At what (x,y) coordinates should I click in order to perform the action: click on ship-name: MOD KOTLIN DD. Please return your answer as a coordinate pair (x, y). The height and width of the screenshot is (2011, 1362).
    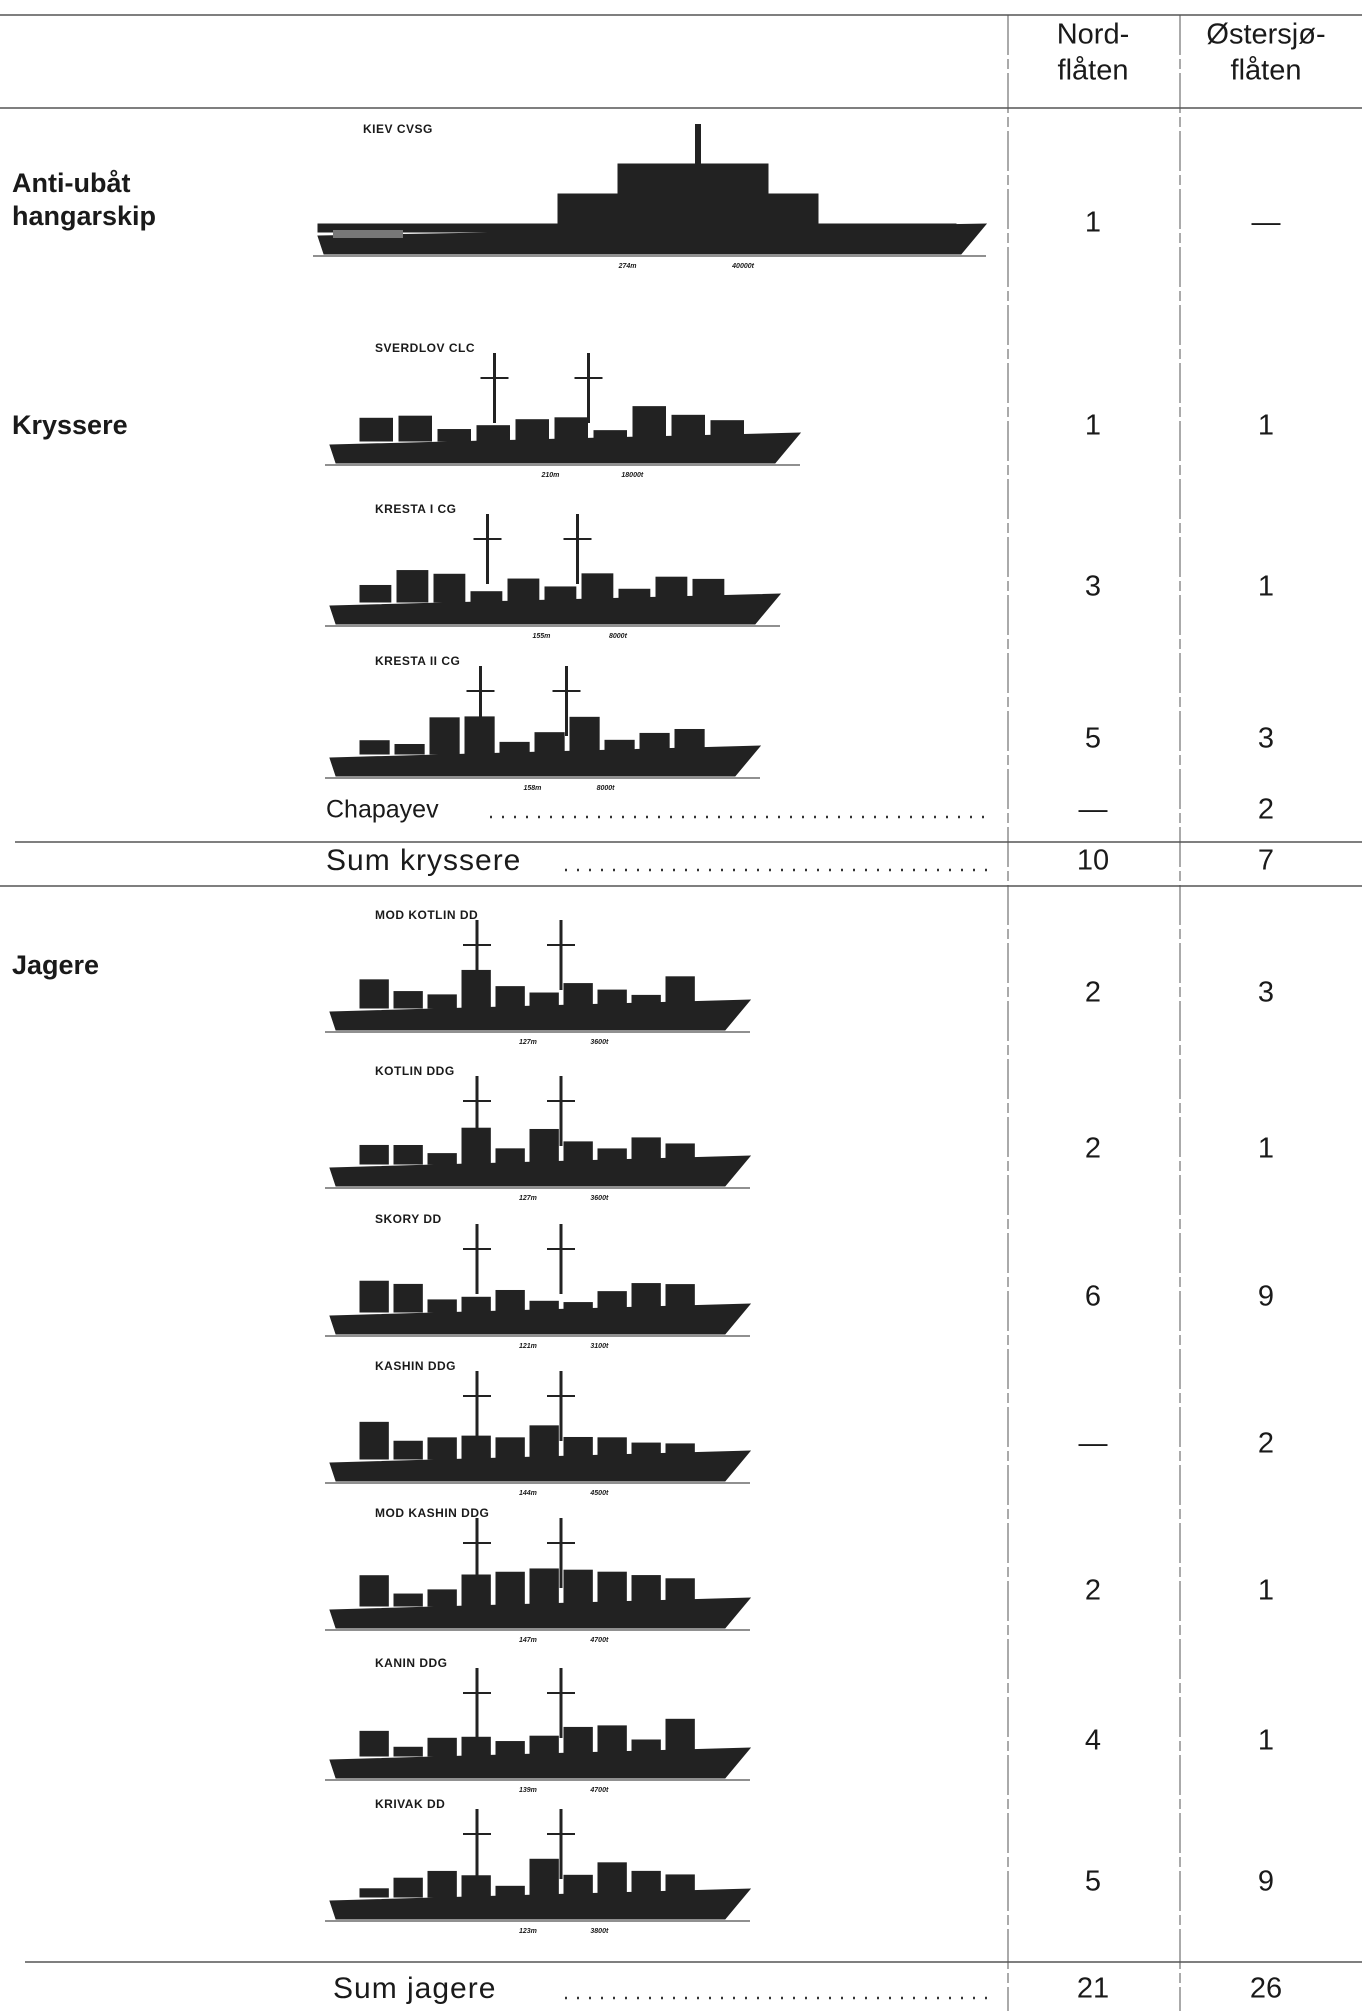
    Looking at the image, I should click on (426, 915).